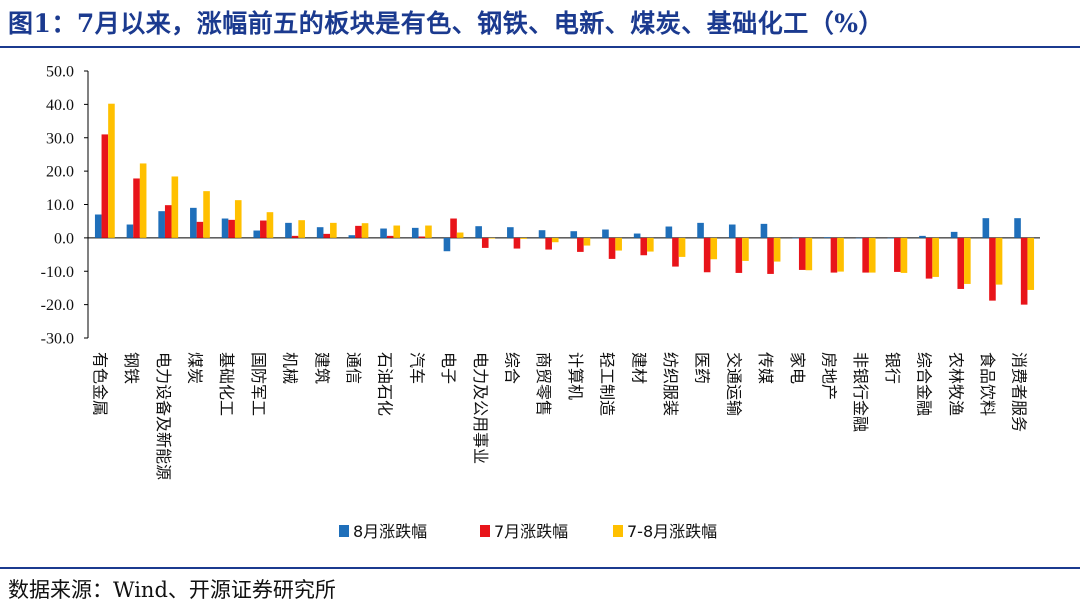 This screenshot has width=1080, height=611. Describe the element at coordinates (64, 238) in the screenshot. I see `y-tick-label: 0.0` at that location.